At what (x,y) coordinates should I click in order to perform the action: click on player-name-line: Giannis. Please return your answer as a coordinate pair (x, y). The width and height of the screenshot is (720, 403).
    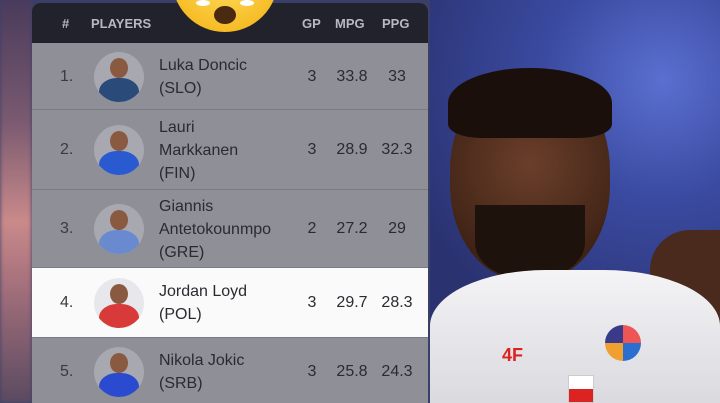
    Looking at the image, I should click on (186, 206).